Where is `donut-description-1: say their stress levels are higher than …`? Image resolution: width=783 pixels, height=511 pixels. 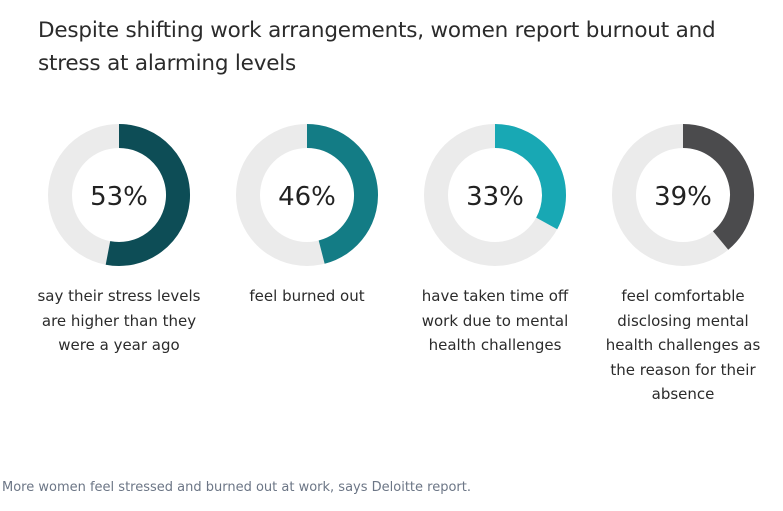
donut-description-1: say their stress levels are higher than … is located at coordinates (119, 320).